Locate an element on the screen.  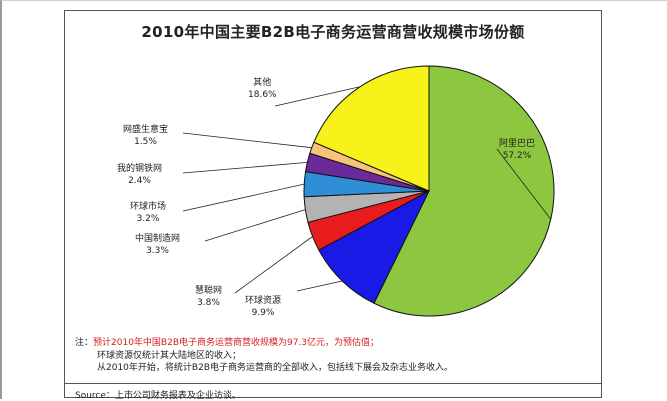
slice-label-3: 中国制造网 3.3% is located at coordinates (157, 245).